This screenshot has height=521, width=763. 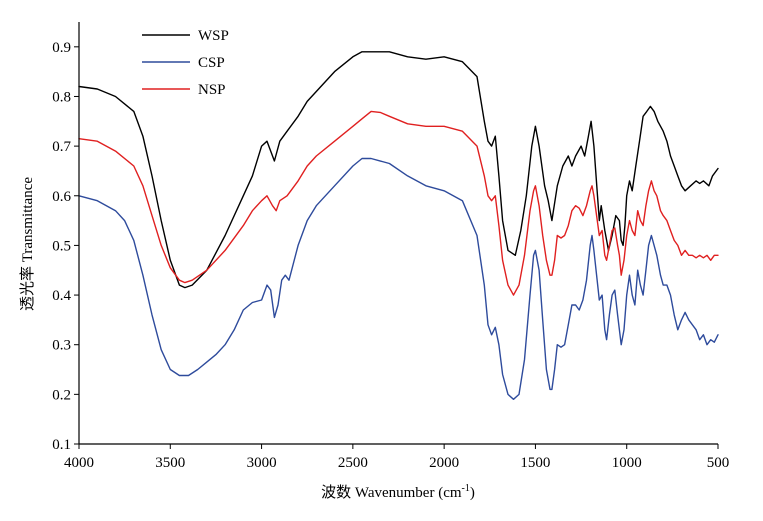 What do you see at coordinates (212, 90) in the screenshot?
I see `legend-label-nsp: NSP` at bounding box center [212, 90].